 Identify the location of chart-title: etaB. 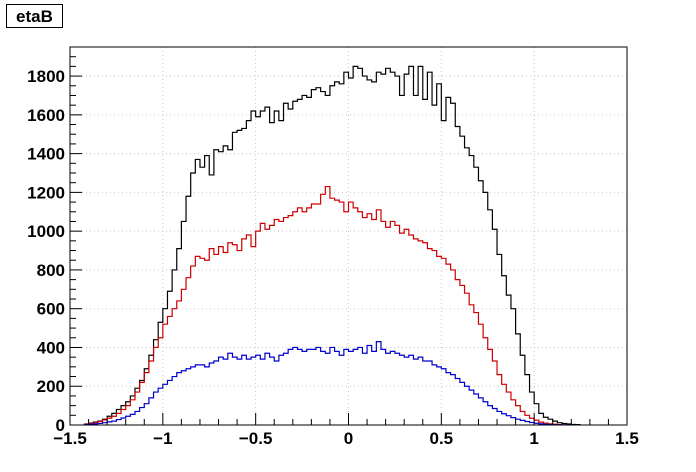
(34, 16).